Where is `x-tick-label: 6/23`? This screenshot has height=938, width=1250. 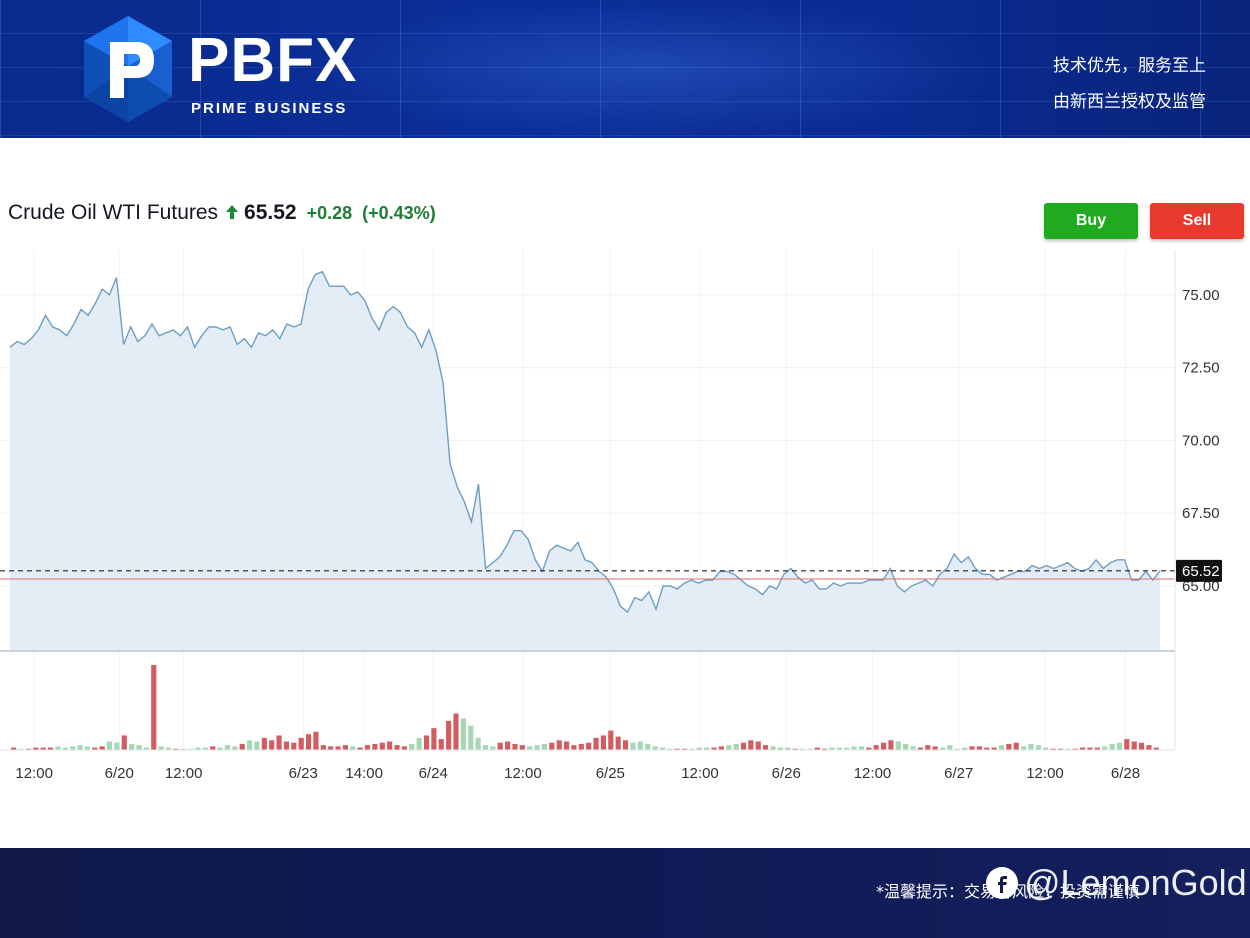 x-tick-label: 6/23 is located at coordinates (303, 773).